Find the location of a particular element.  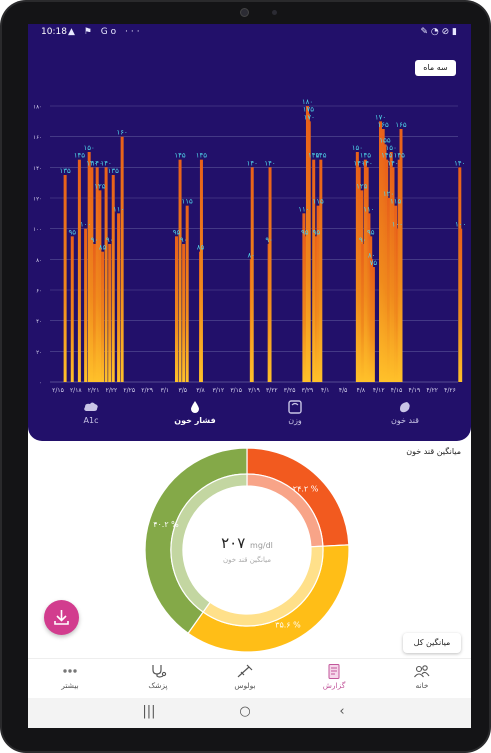

average-number: ۲۰۷ is located at coordinates (233, 543).